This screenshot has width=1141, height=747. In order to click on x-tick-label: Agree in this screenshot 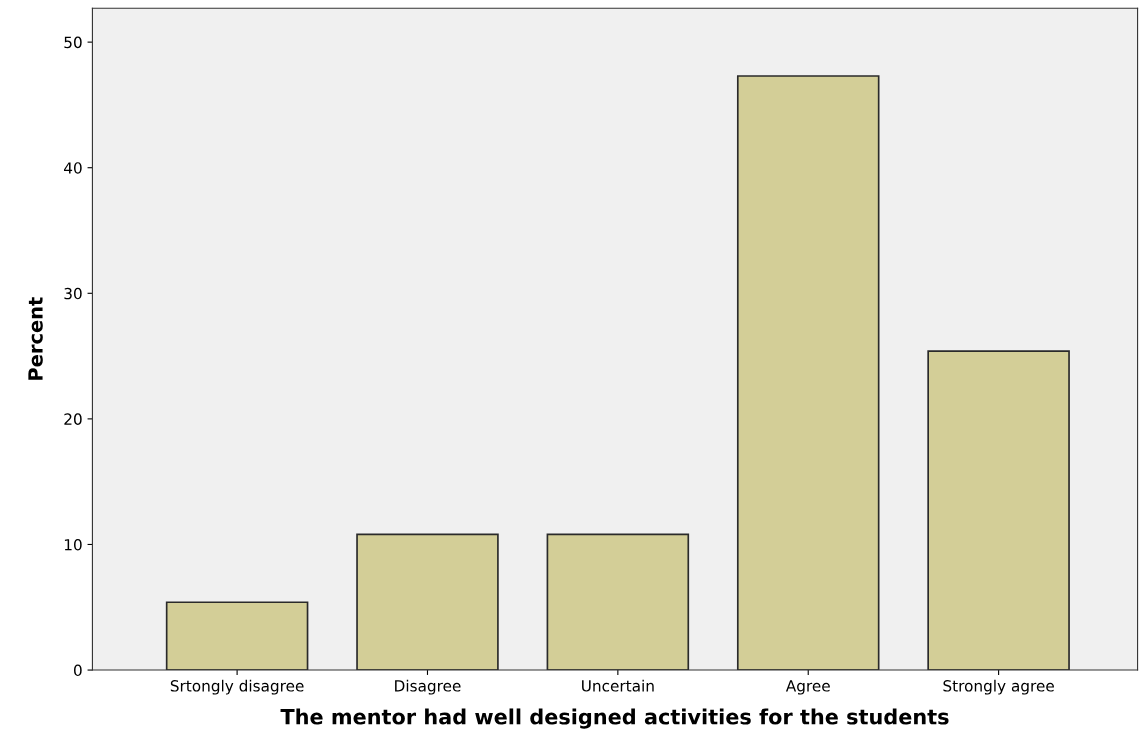, I will do `click(807, 687)`.